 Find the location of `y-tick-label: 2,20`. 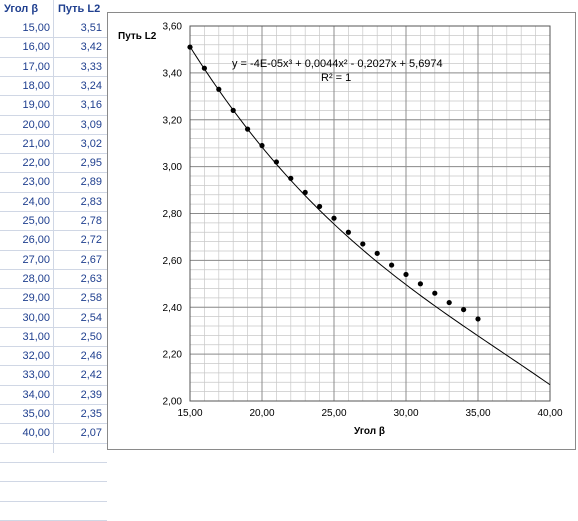

y-tick-label: 2,20 is located at coordinates (173, 355).